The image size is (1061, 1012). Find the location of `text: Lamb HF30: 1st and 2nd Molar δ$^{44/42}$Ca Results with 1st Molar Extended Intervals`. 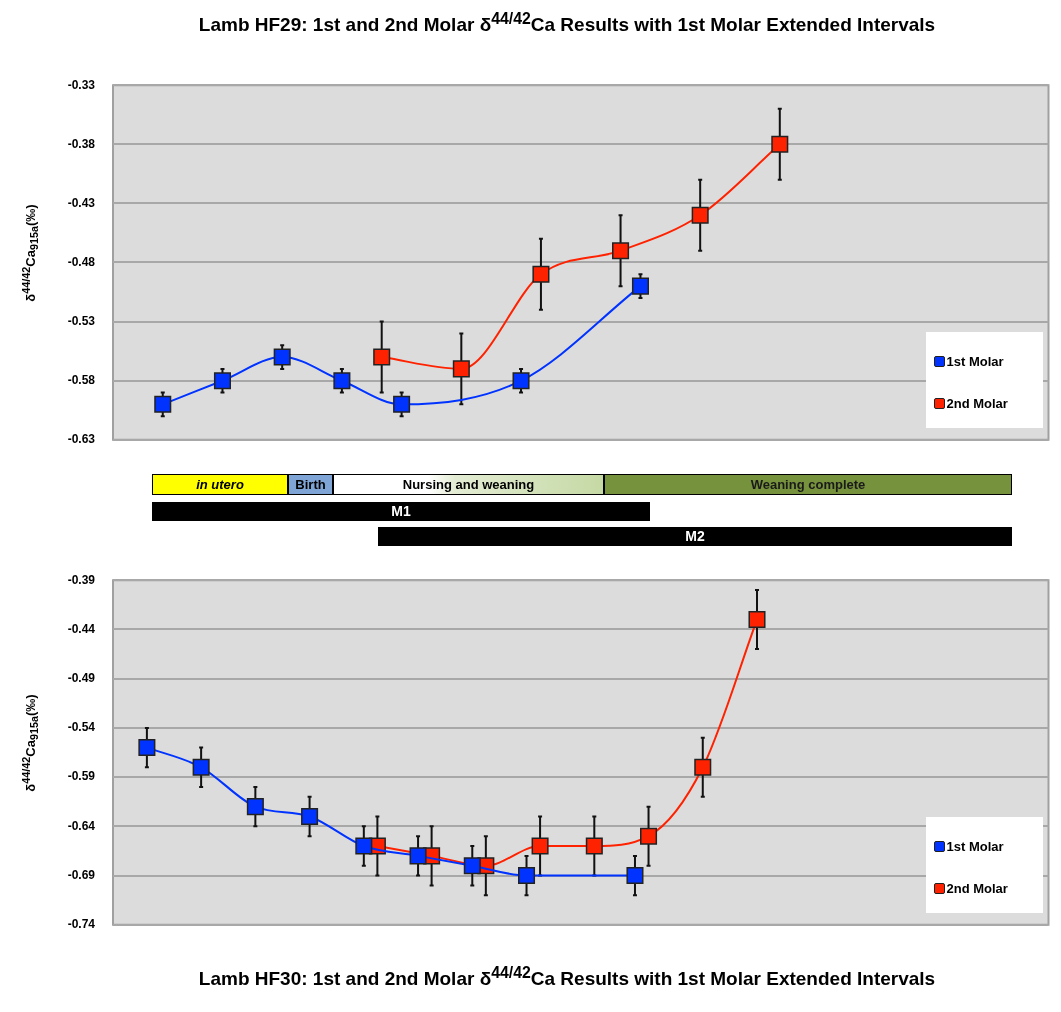

text: Lamb HF30: 1st and 2nd Molar δ$^{44/42}$Ca Results with 1st Molar Extended Intervals is located at coordinates (567, 977).